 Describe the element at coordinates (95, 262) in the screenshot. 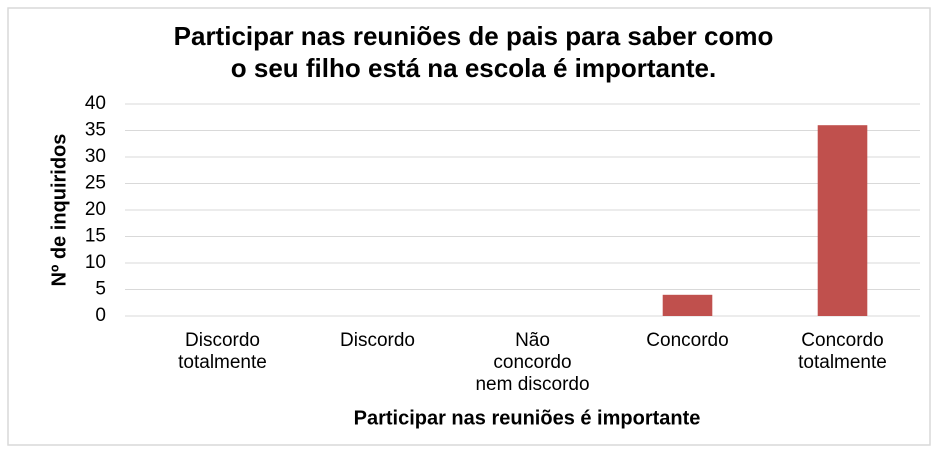

I see `y-tick-label: 10` at that location.